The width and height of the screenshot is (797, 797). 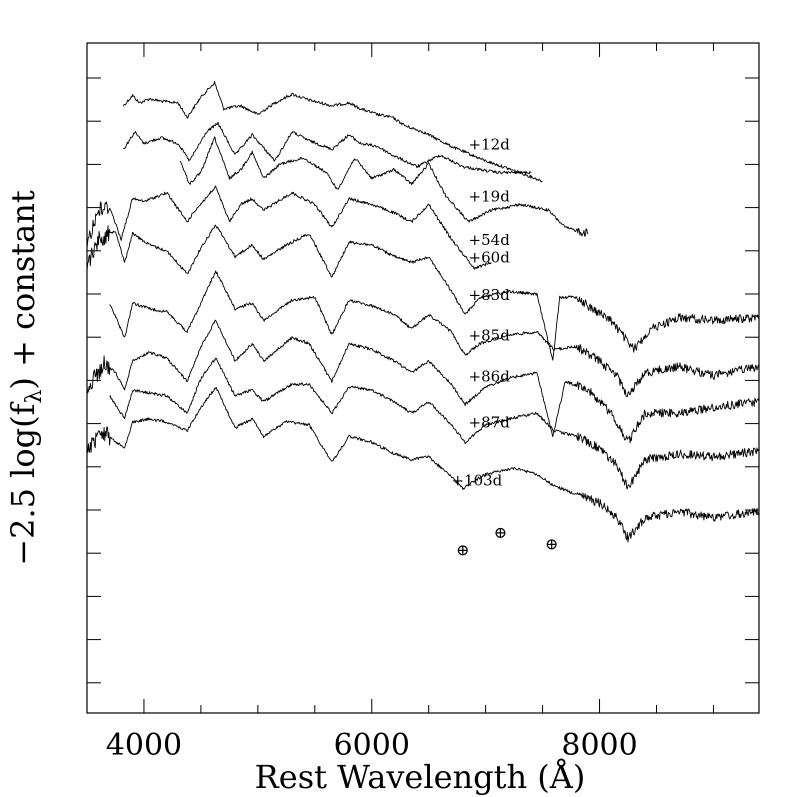 What do you see at coordinates (490, 257) in the screenshot?
I see `epoch-label: +60d` at bounding box center [490, 257].